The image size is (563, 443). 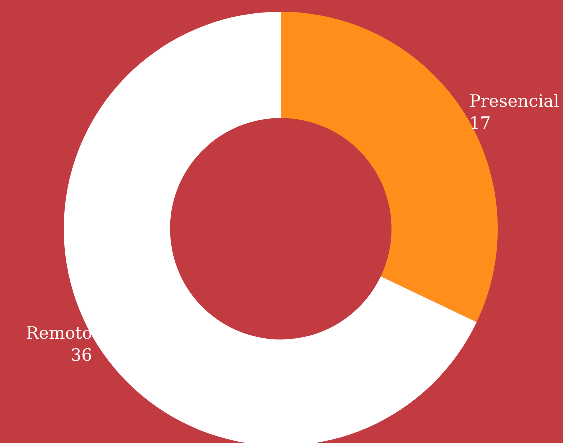 What do you see at coordinates (514, 102) in the screenshot?
I see `slice-label: Presencial` at bounding box center [514, 102].